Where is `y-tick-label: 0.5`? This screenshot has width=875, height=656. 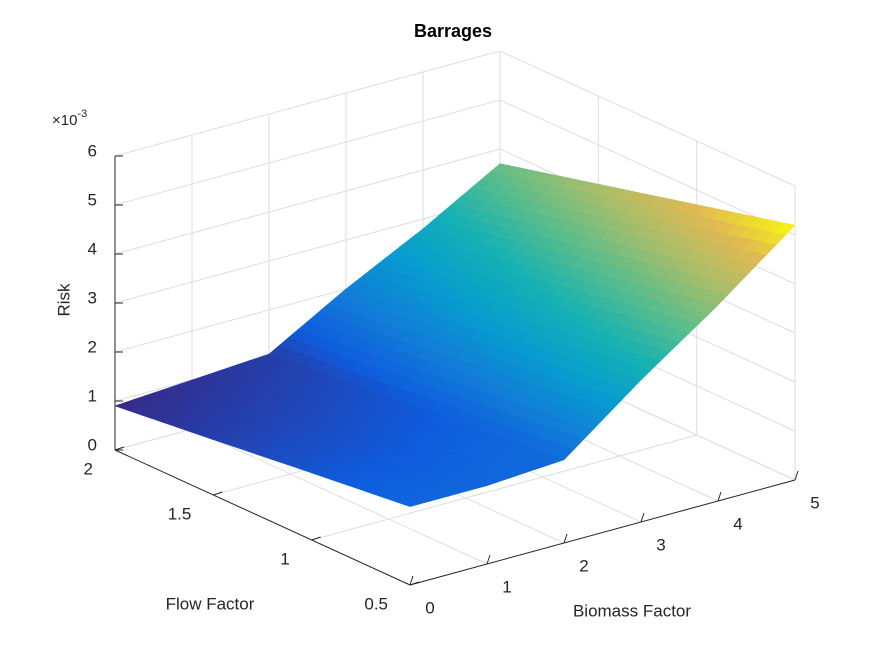
y-tick-label: 0.5 is located at coordinates (376, 603).